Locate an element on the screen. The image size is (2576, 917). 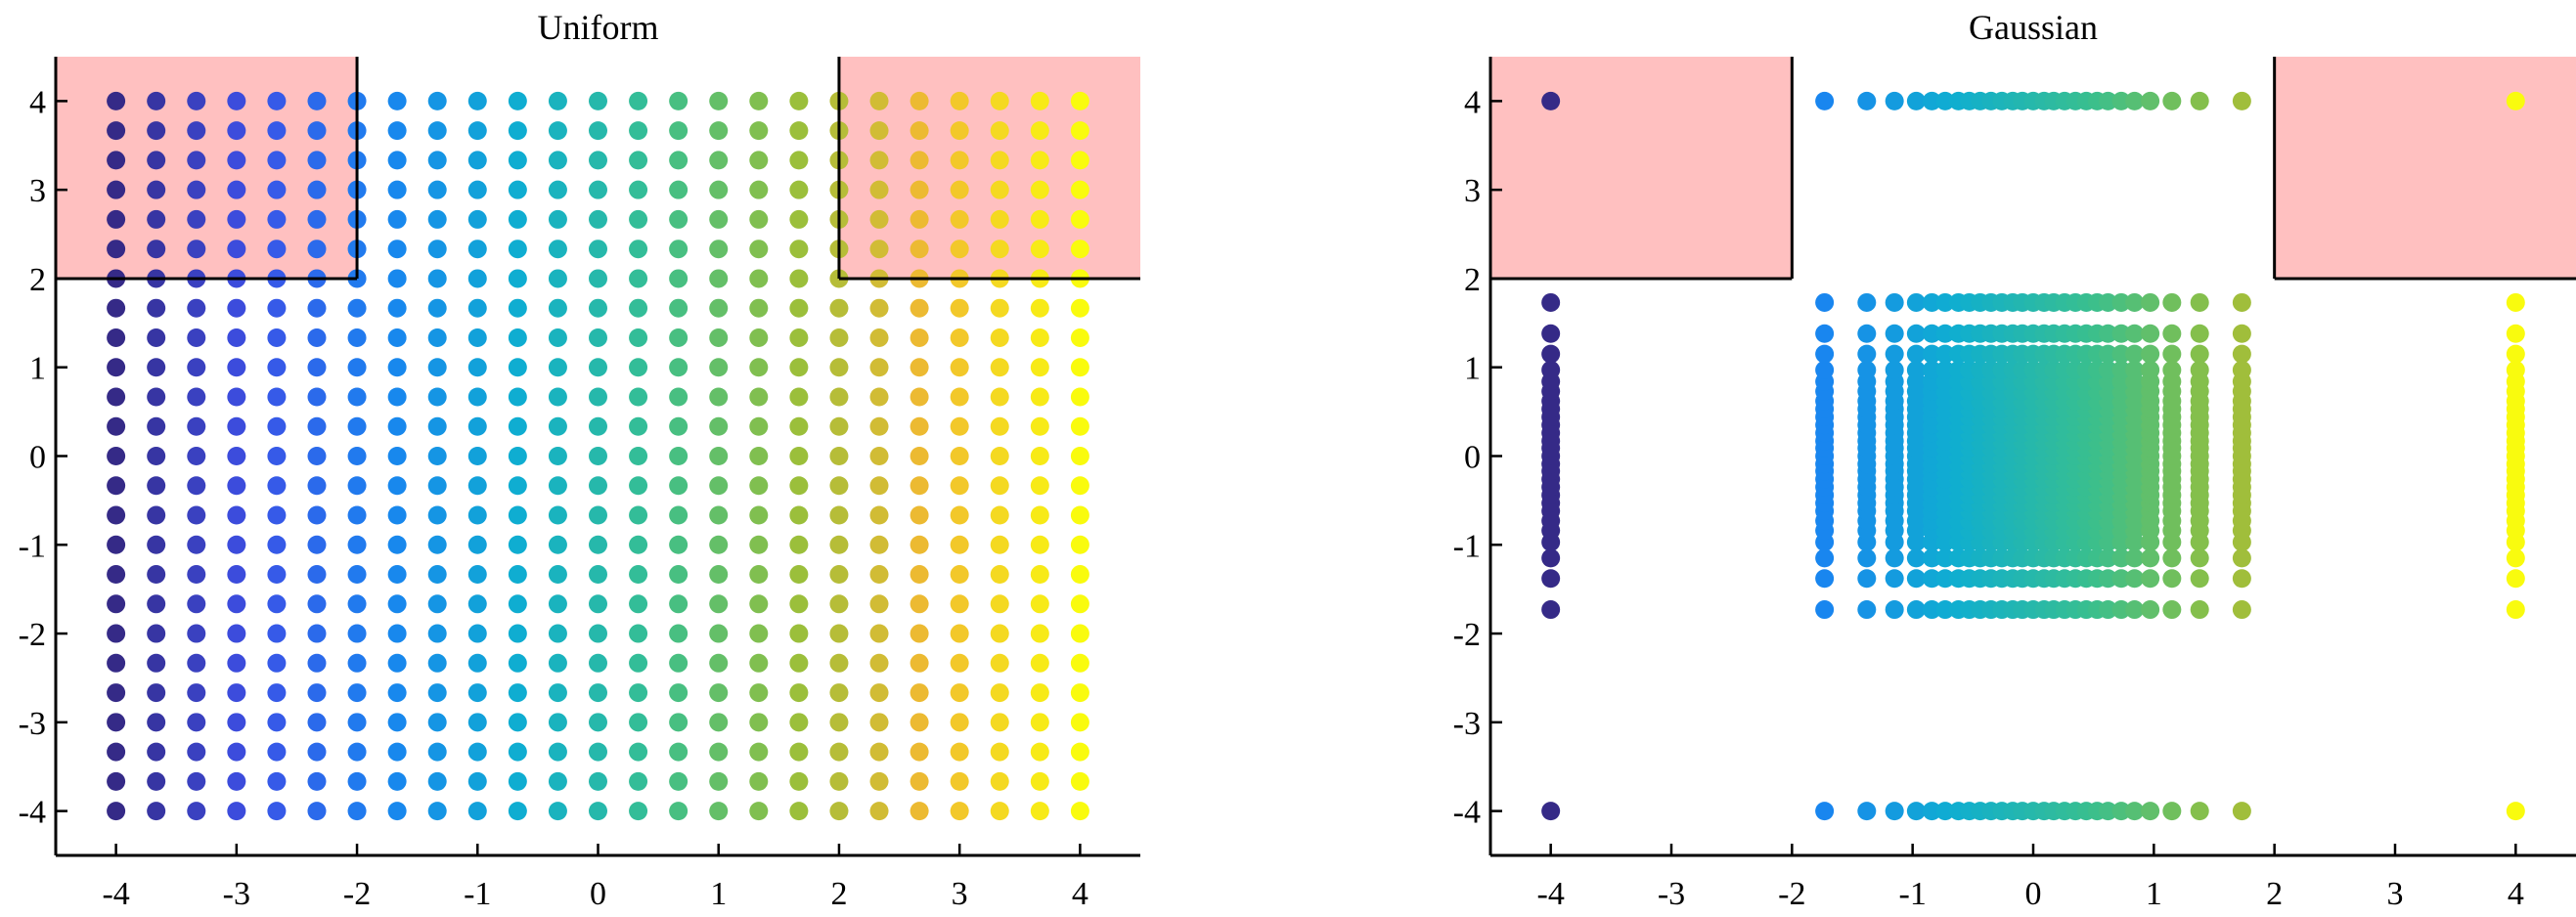
y-tick-label: -4 is located at coordinates (1467, 813).